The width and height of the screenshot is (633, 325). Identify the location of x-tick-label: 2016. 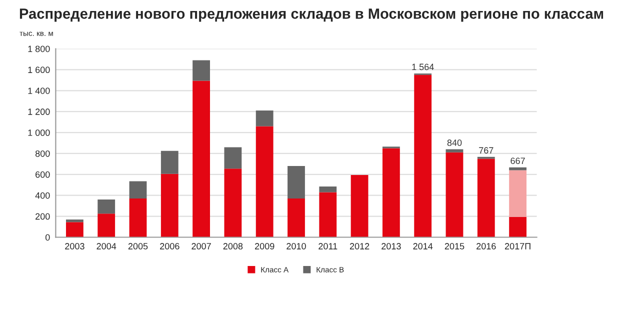
(486, 246).